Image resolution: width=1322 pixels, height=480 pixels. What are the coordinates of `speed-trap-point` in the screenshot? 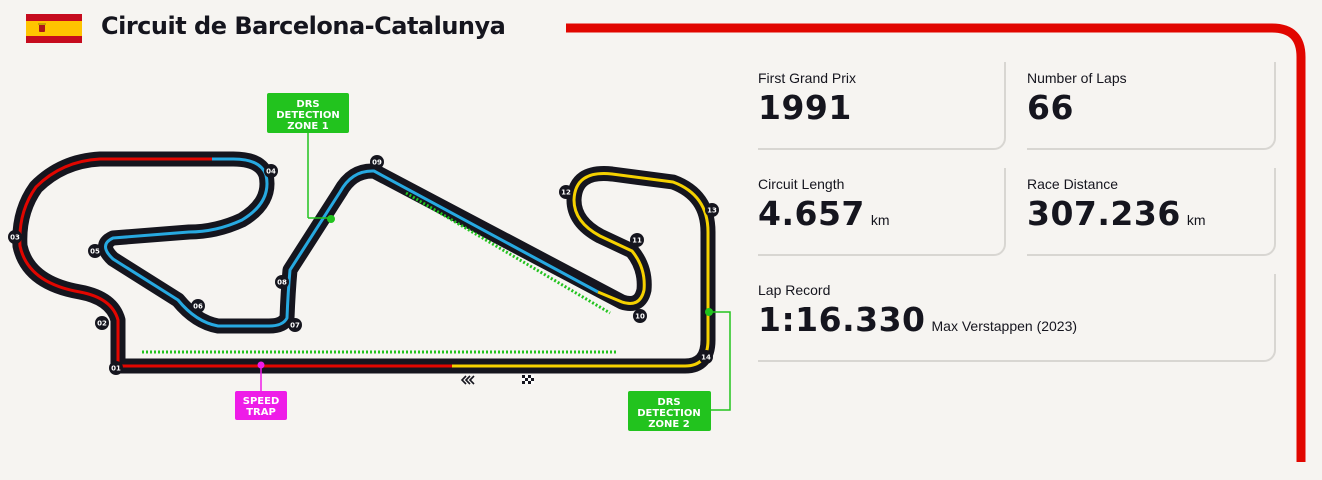 It's located at (261, 365).